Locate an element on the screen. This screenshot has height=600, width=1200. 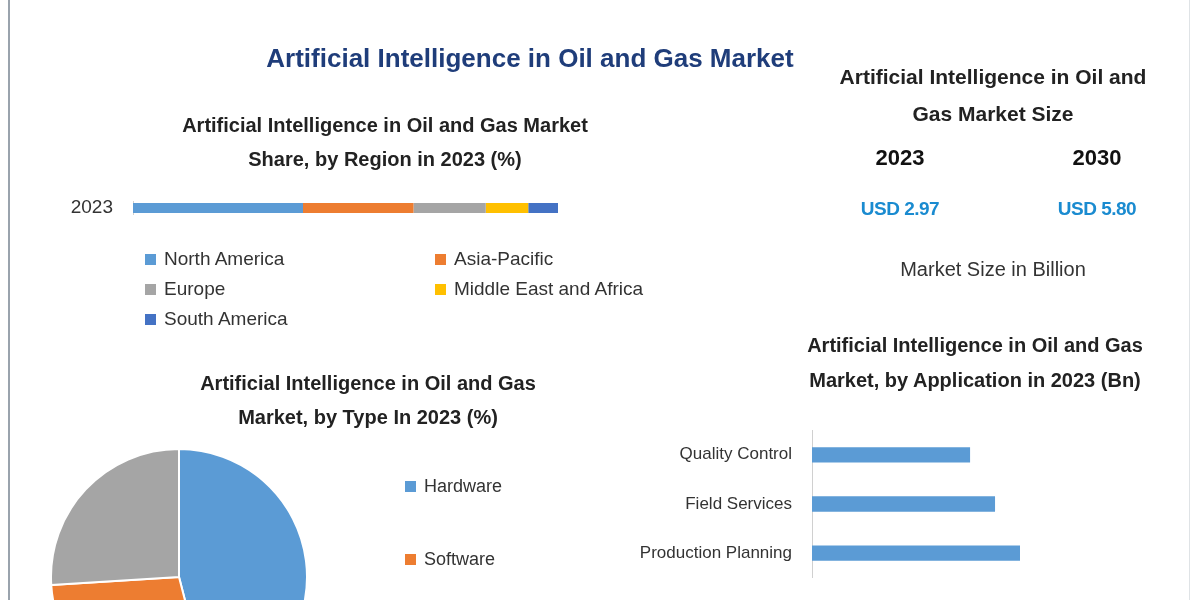
category-label: 2023 is located at coordinates (900, 158).